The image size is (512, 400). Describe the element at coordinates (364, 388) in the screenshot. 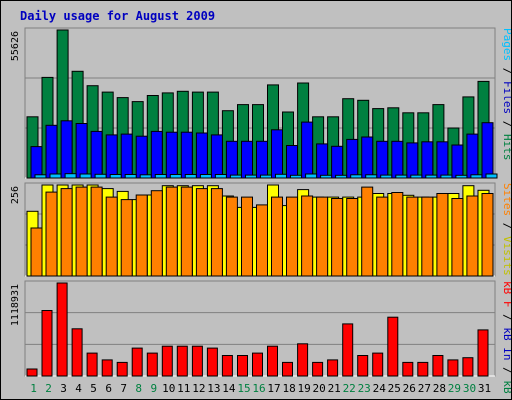

I see `x-tick-label-day-23: 23` at that location.